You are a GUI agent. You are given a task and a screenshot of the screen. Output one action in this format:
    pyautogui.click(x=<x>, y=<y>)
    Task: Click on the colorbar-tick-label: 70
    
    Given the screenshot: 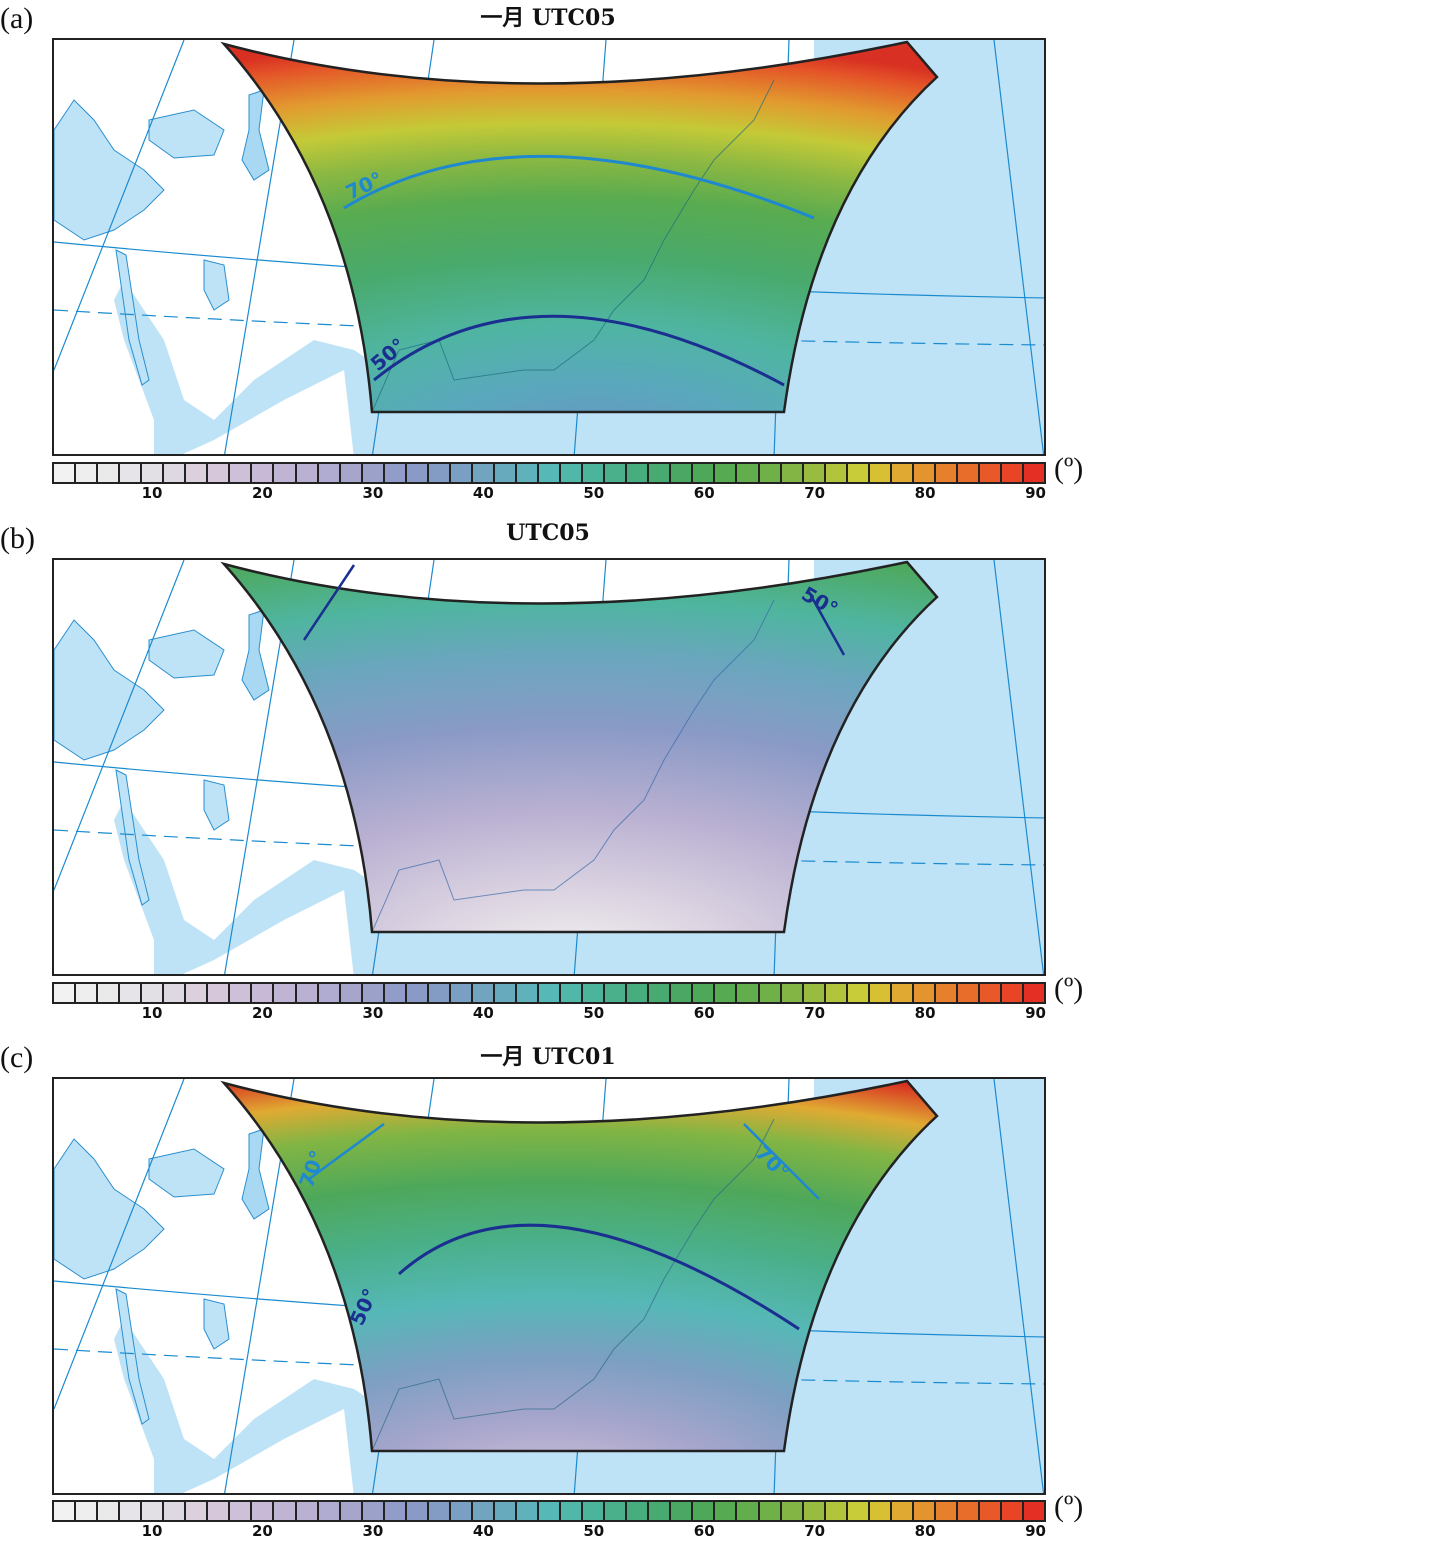 What is the action you would take?
    pyautogui.click(x=815, y=493)
    